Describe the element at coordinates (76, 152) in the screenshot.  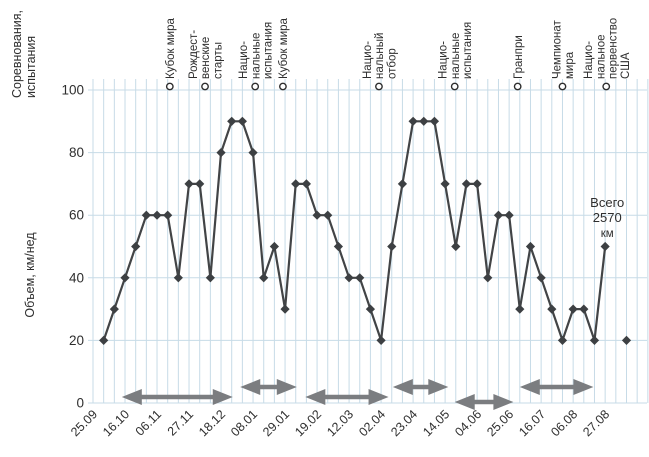
I see `y-tick-label: 80` at that location.